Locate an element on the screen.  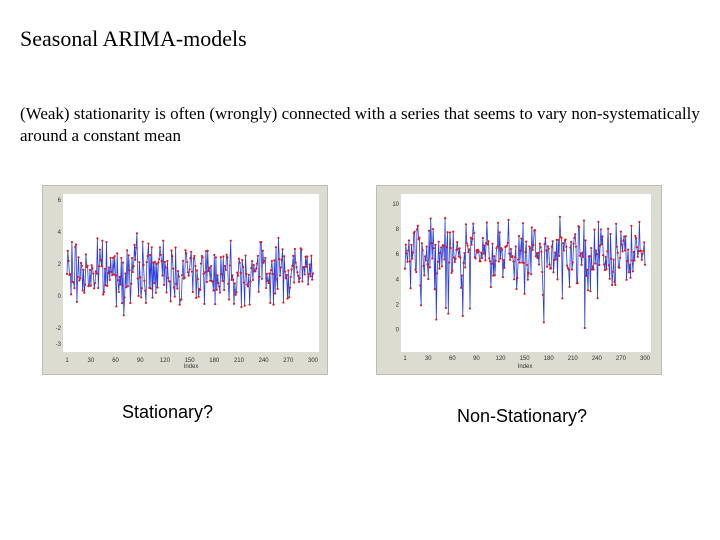
y-tick-label: 6 is located at coordinates (398, 255).